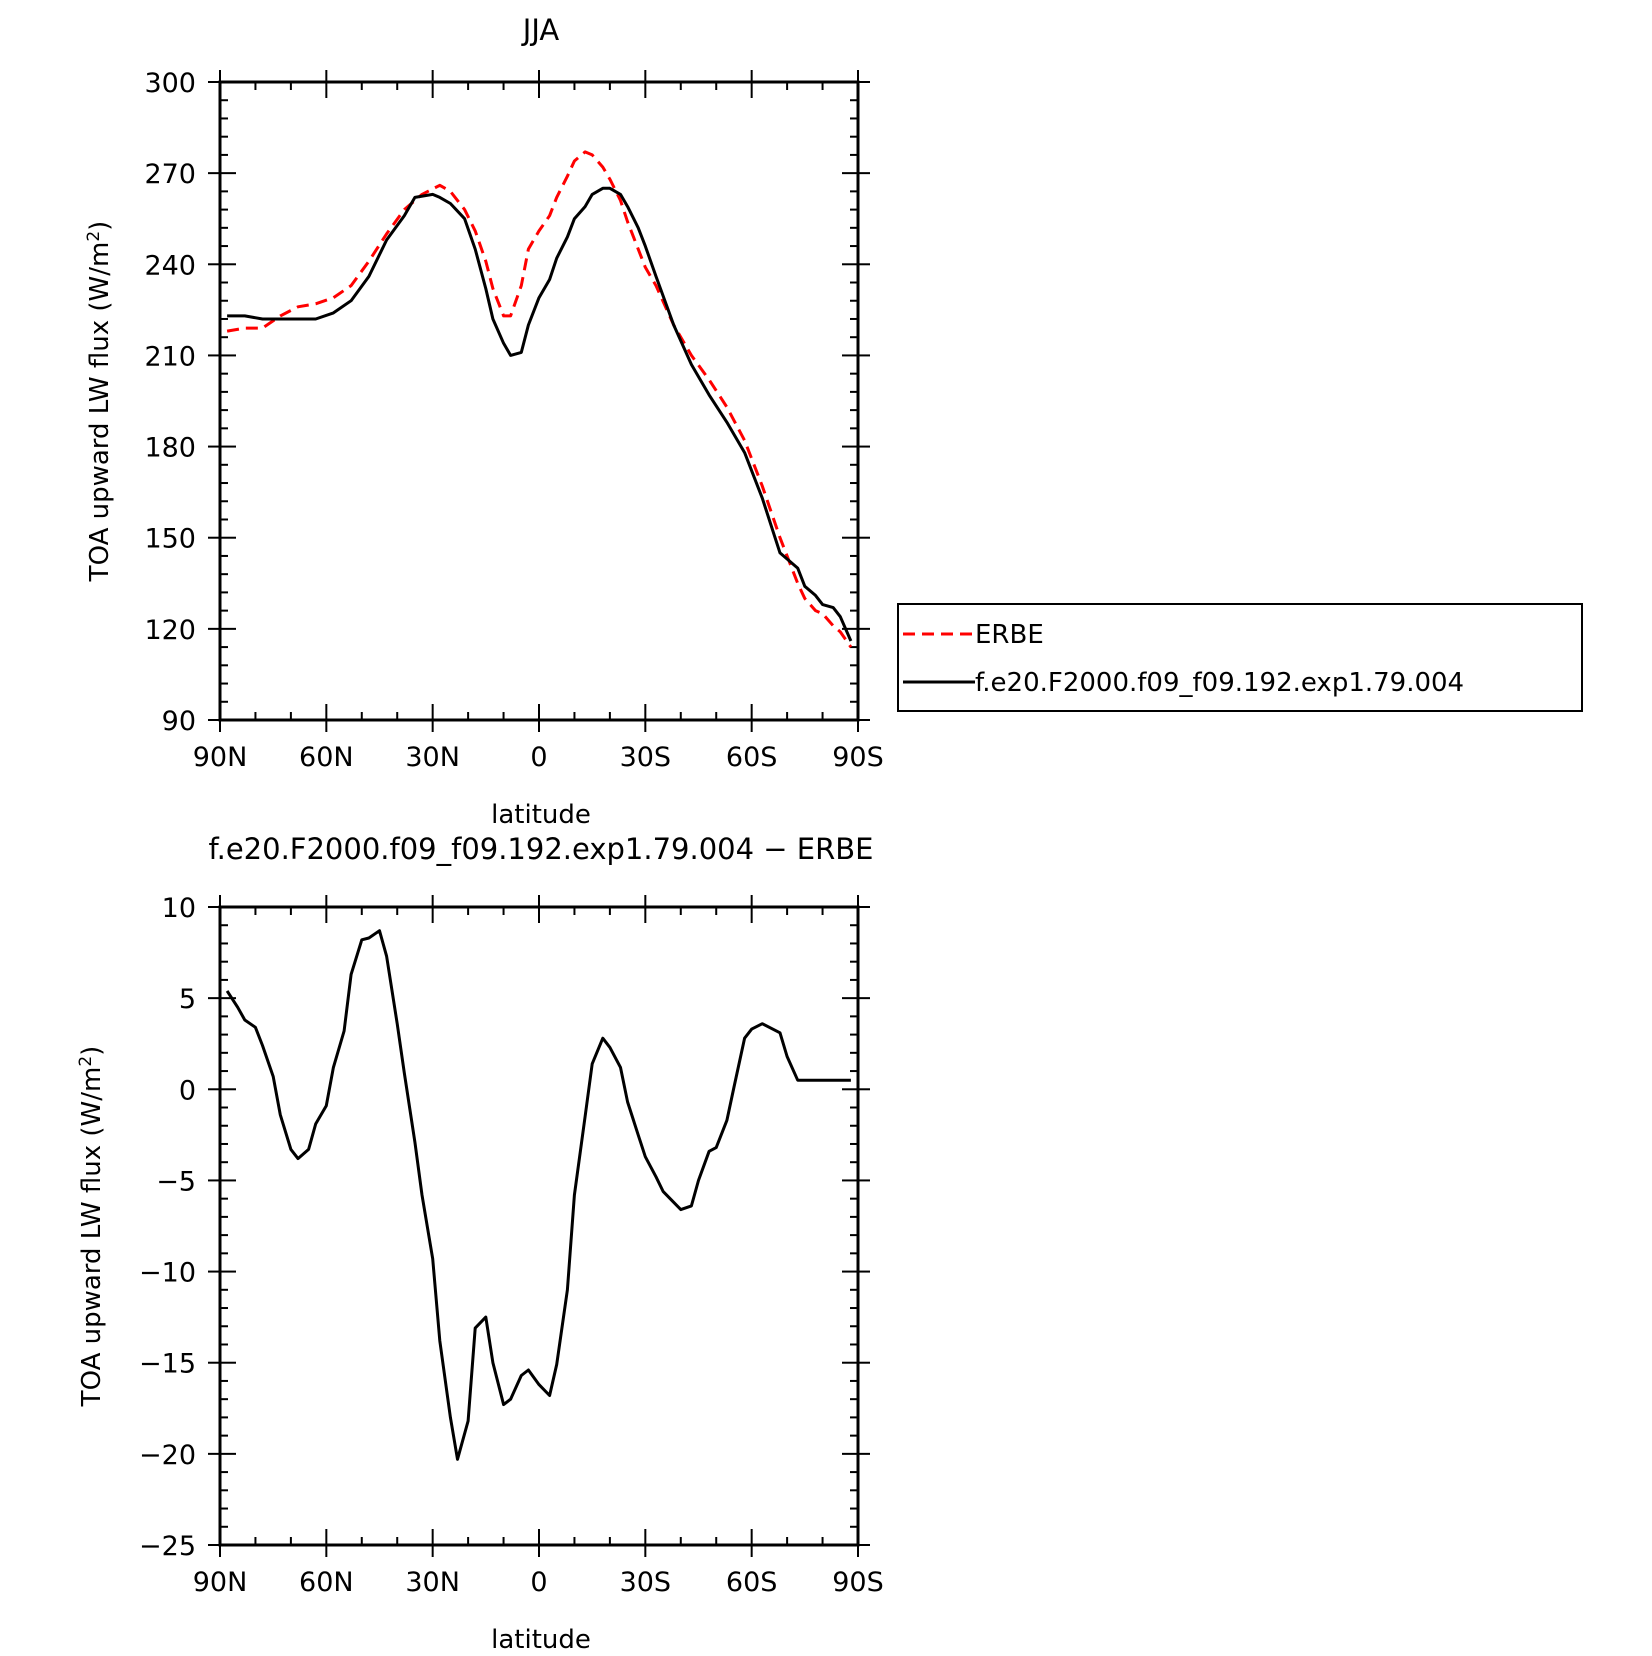 Image resolution: width=1652 pixels, height=1656 pixels. What do you see at coordinates (540, 414) in the screenshot?
I see `top-series-line-model` at bounding box center [540, 414].